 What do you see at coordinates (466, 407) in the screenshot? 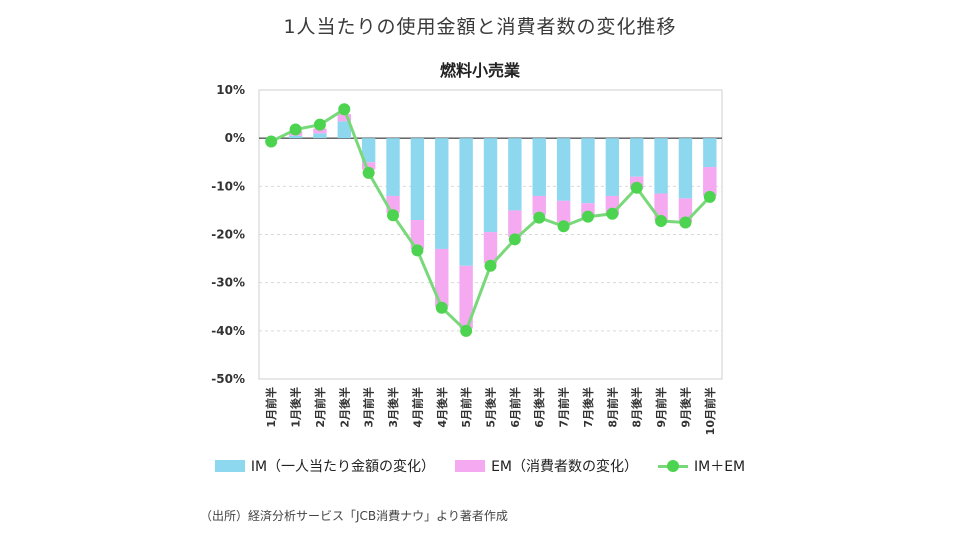
I see `x-tick-label: 5月前半` at bounding box center [466, 407].